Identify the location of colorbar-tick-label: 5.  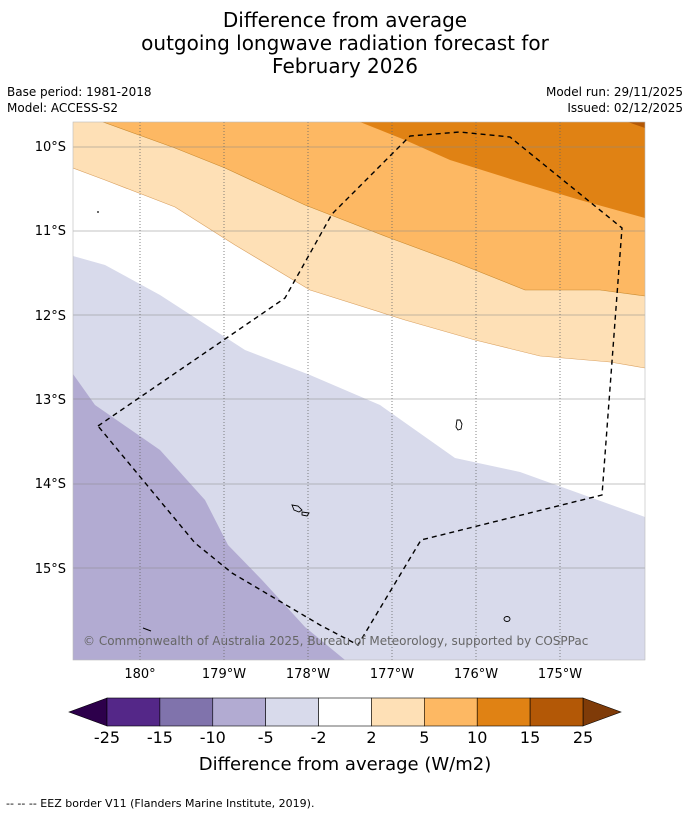
(424, 737).